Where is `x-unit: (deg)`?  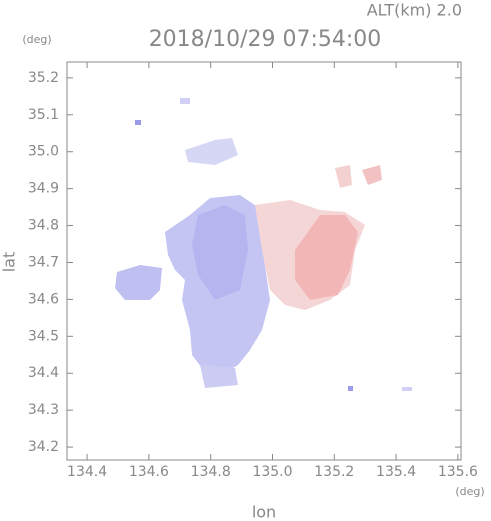
x-unit: (deg) is located at coordinates (469, 491).